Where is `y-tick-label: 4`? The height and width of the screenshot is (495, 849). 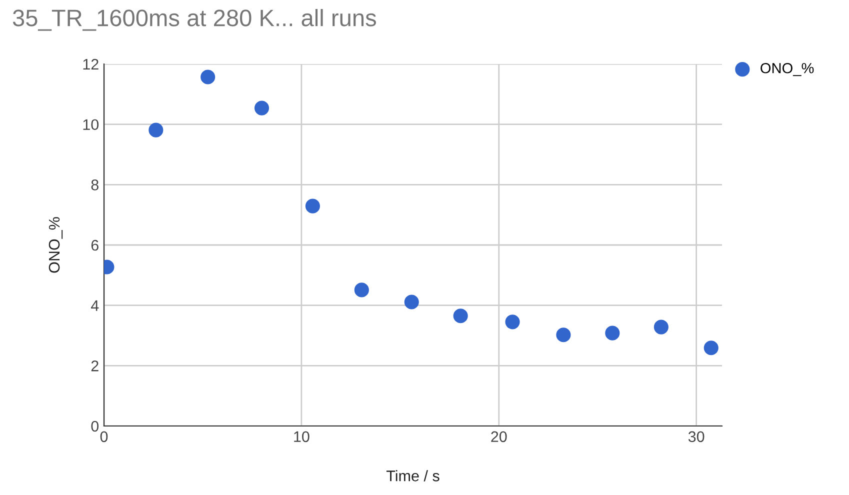
y-tick-label: 4 is located at coordinates (94, 305).